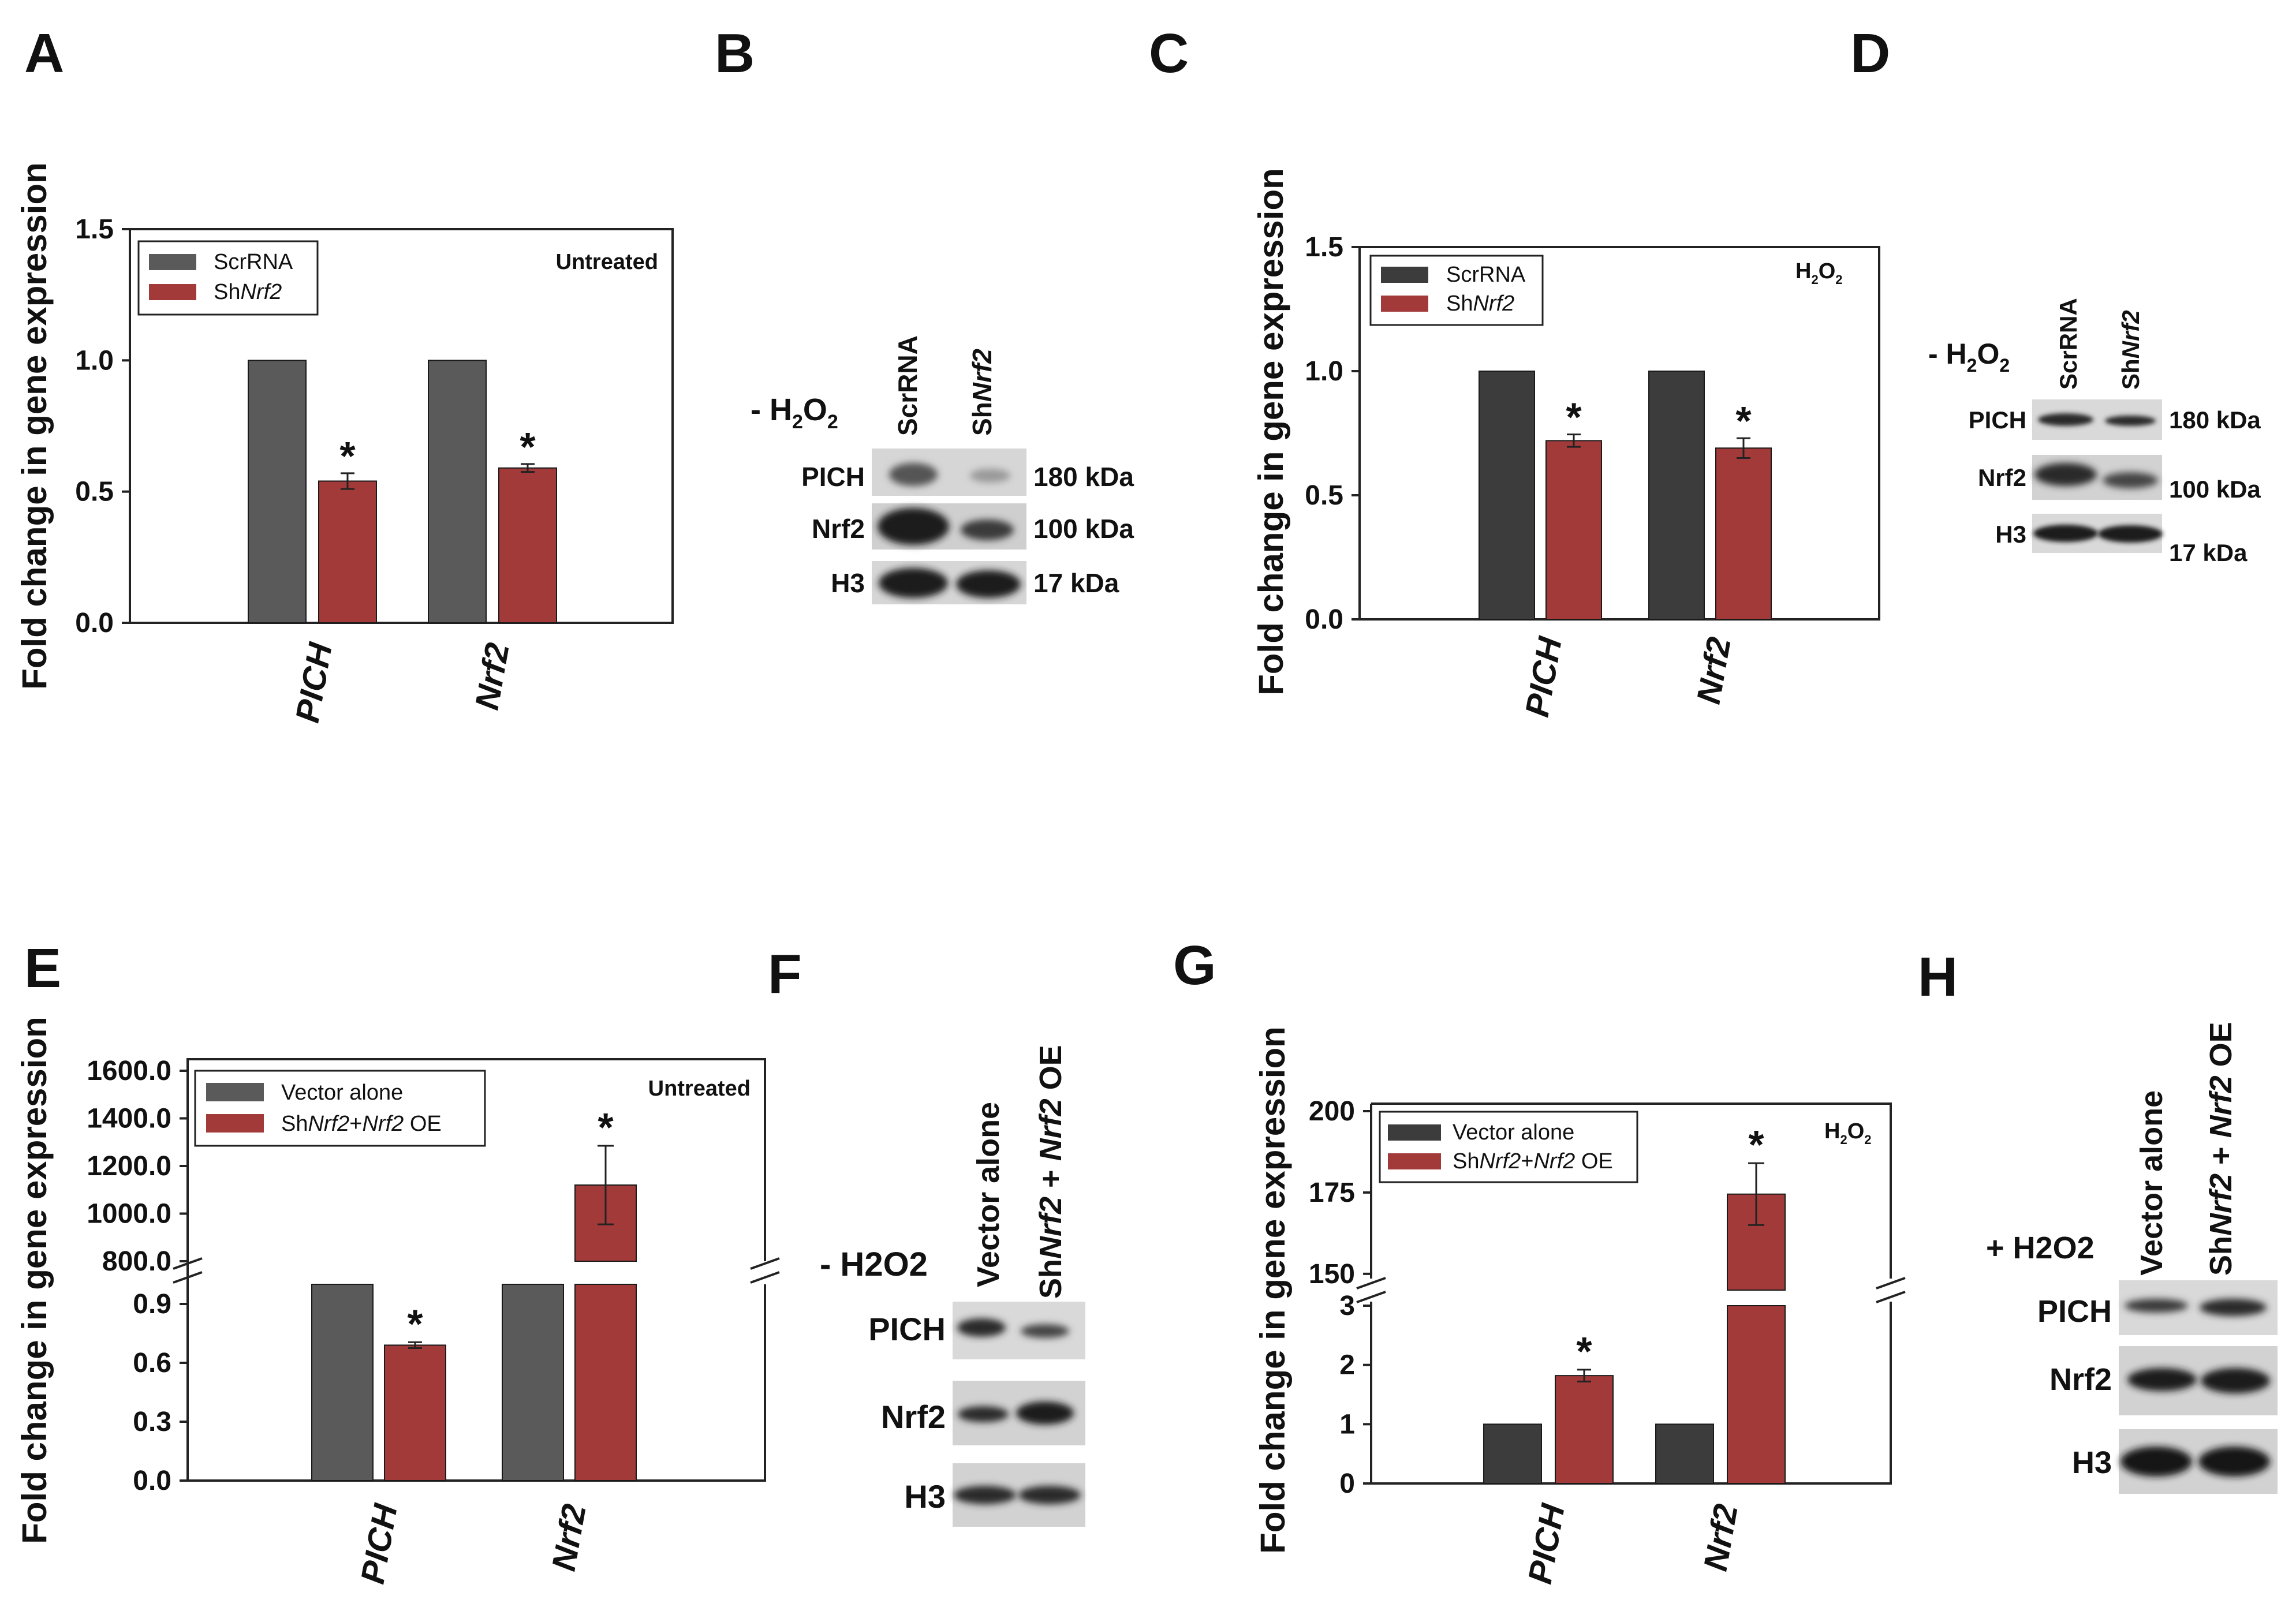 This screenshot has width=2296, height=1622. Describe the element at coordinates (2221, 1149) in the screenshot. I see `lane-label-oe: ShNrf2 + Nrf2 OE` at that location.